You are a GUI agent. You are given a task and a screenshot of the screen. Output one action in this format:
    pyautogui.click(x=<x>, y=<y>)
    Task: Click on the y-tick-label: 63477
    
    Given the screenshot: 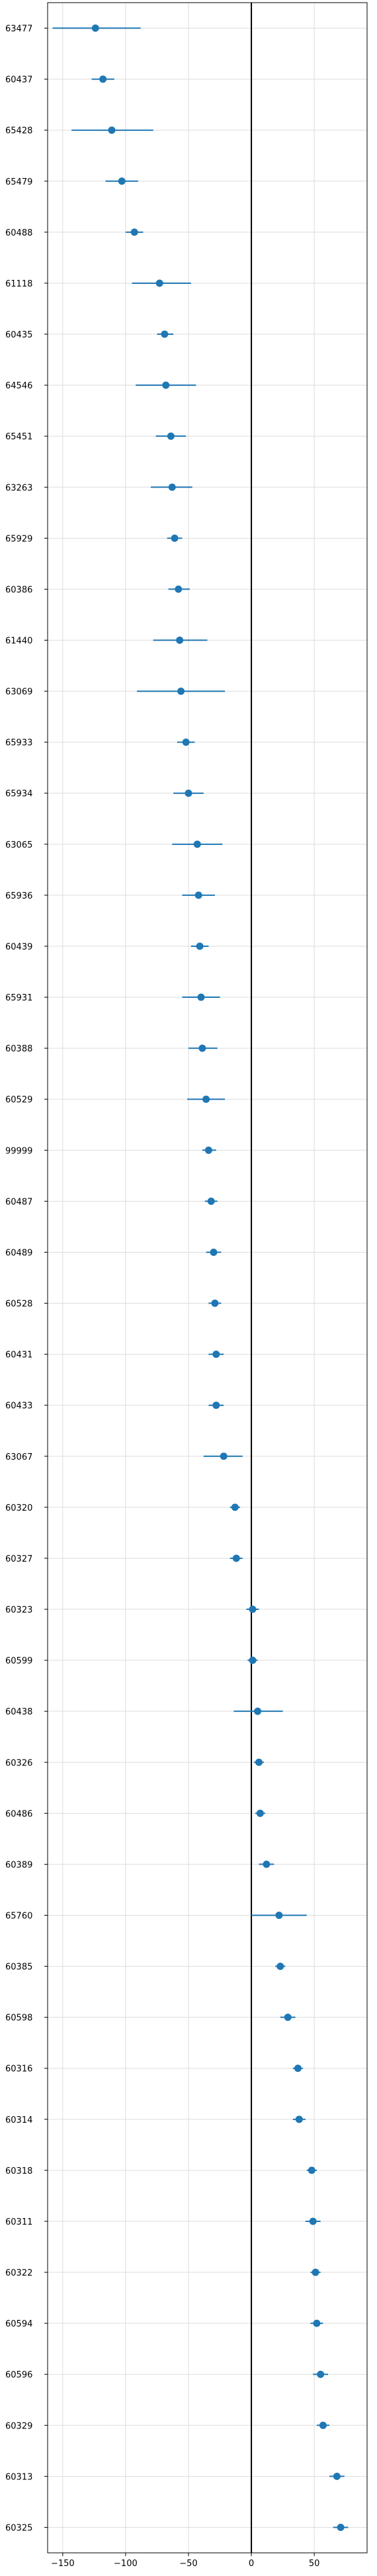 What is the action you would take?
    pyautogui.click(x=18, y=29)
    